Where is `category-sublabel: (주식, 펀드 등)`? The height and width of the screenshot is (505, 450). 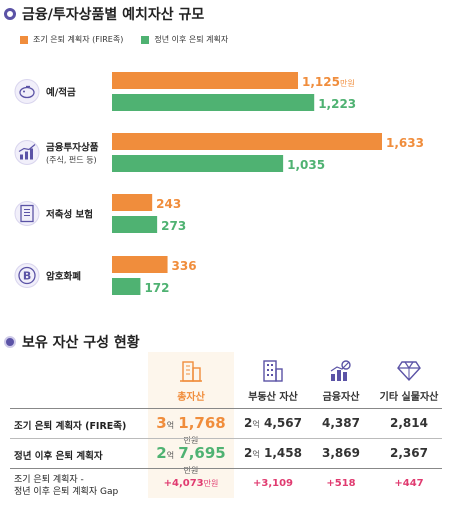 category-sublabel: (주식, 펀드 등) is located at coordinates (71, 160).